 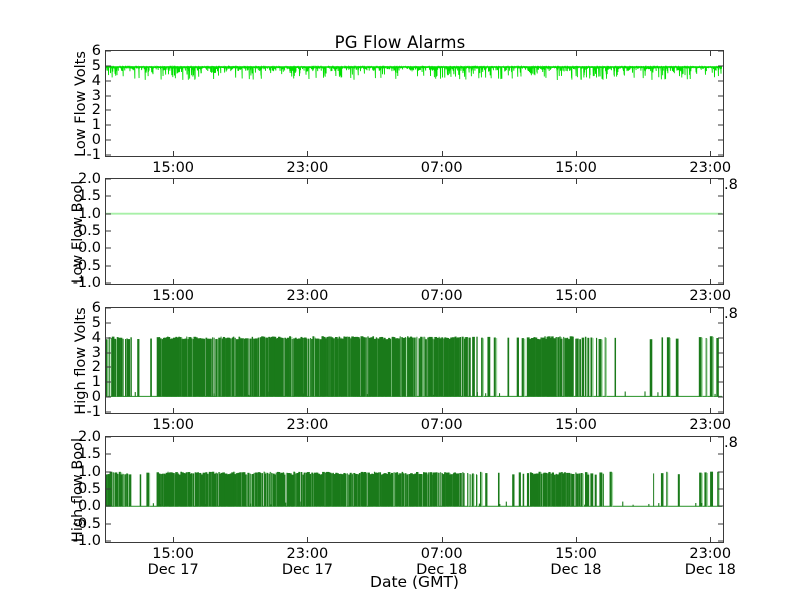 I want to click on panel-1-y-tick-label: 5, so click(x=96, y=65).